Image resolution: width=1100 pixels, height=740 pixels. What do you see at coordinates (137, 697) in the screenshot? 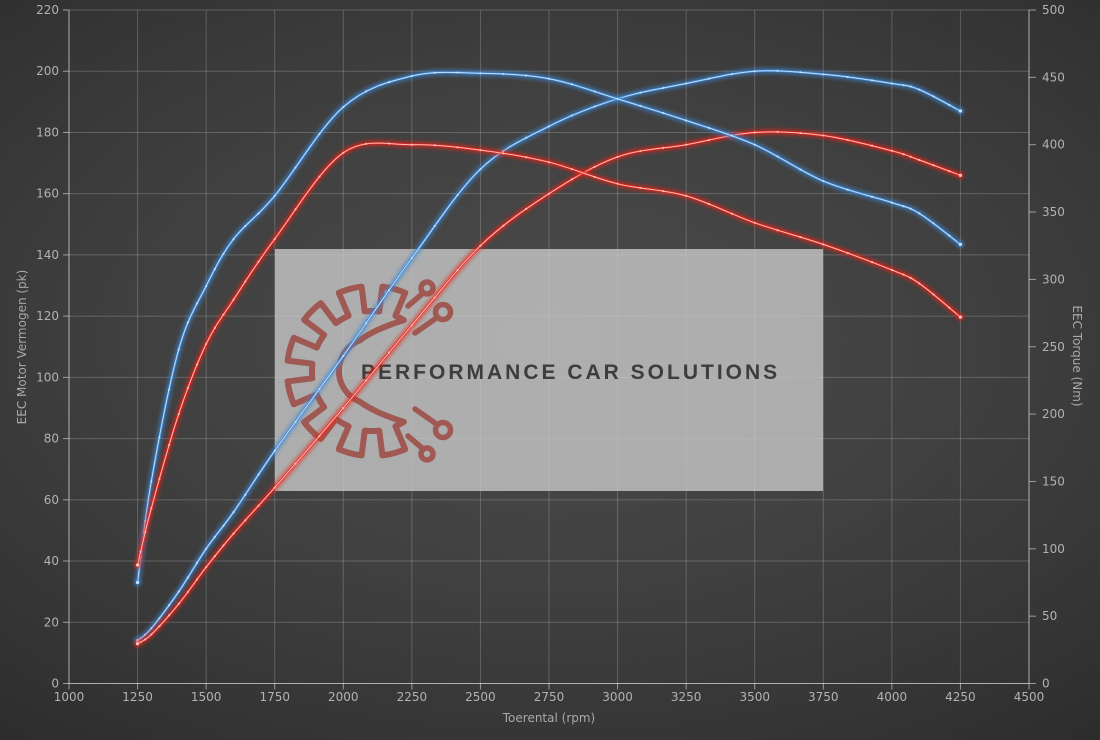
I see `x-tick-label: 1250` at bounding box center [137, 697].